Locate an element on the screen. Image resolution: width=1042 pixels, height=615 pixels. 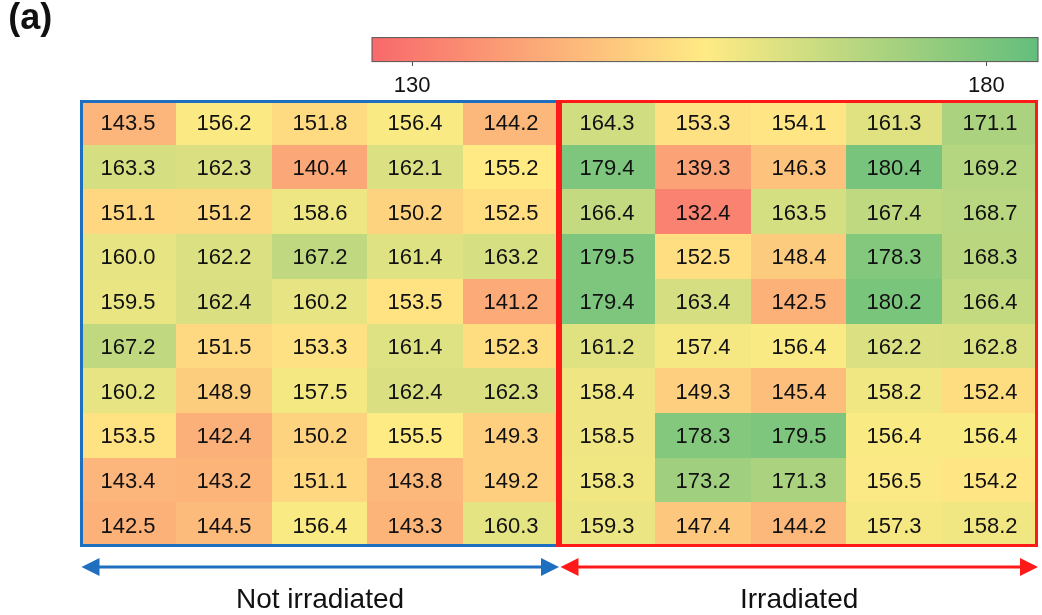
data-label: 158.6 is located at coordinates (320, 212).